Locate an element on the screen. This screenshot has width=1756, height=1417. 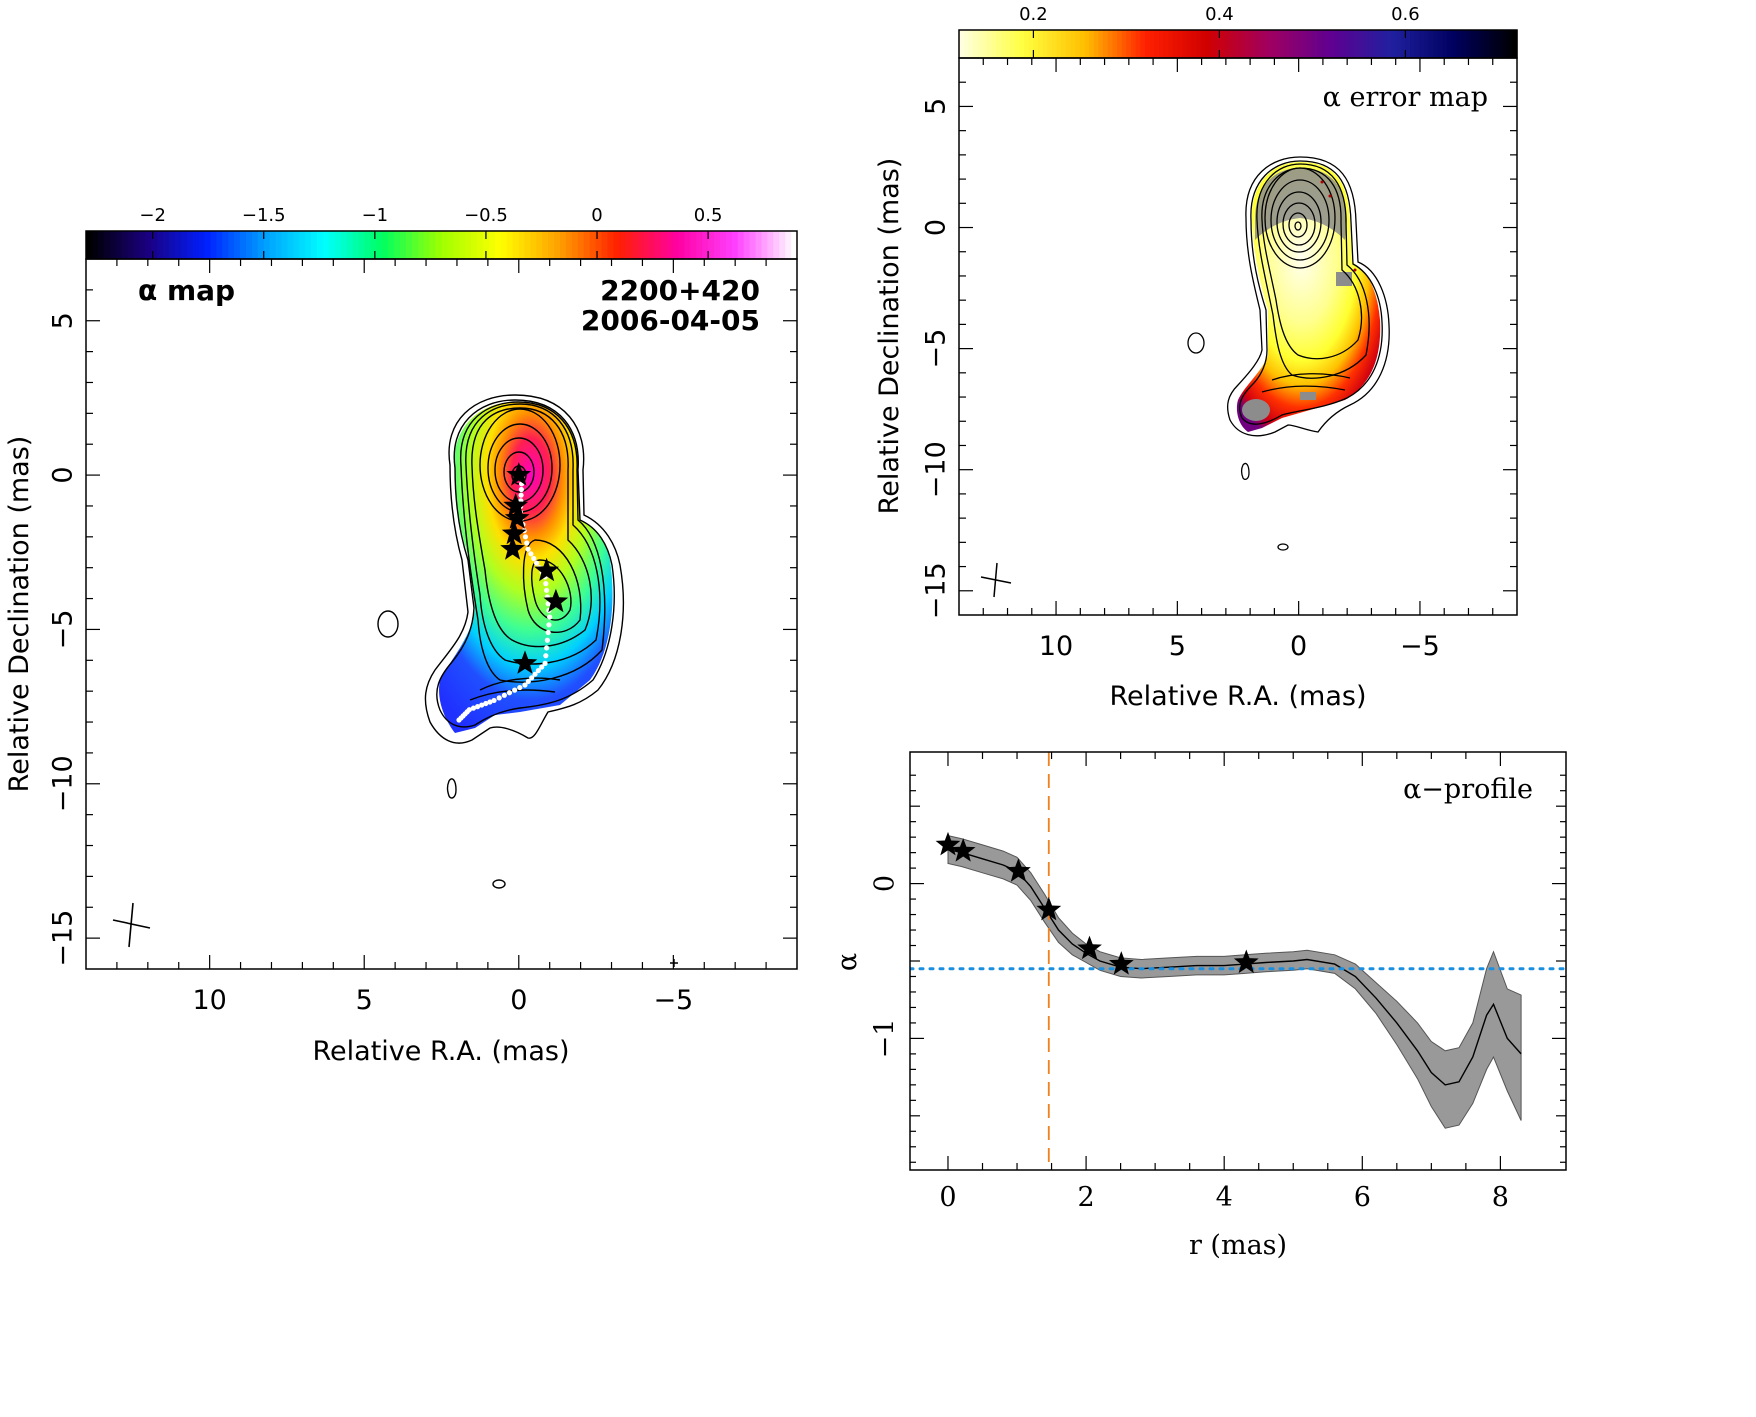
profile-ylabel: α is located at coordinates (847, 962).